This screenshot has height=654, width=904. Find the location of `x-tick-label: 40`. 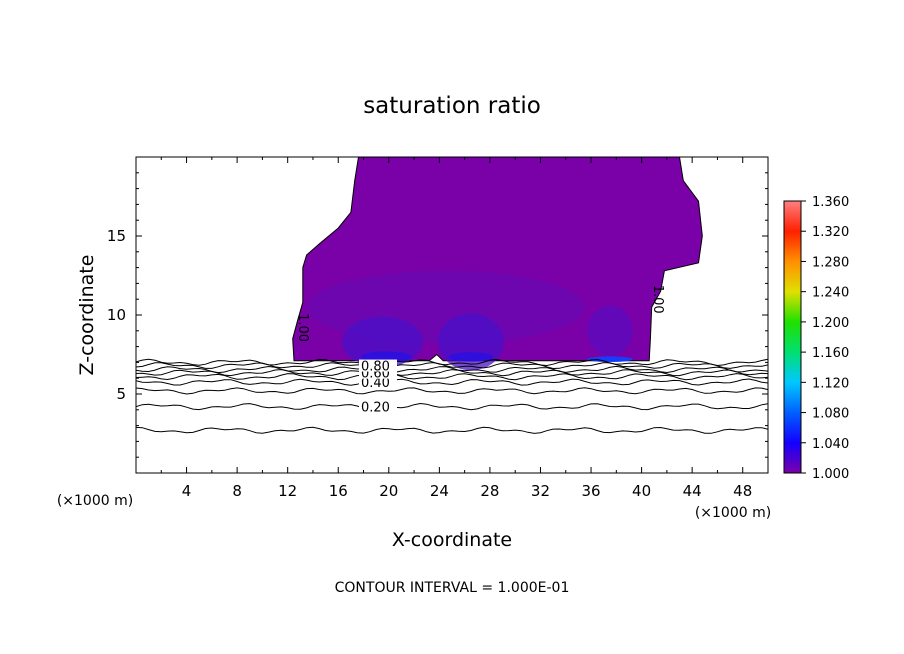

x-tick-label: 40 is located at coordinates (641, 491).